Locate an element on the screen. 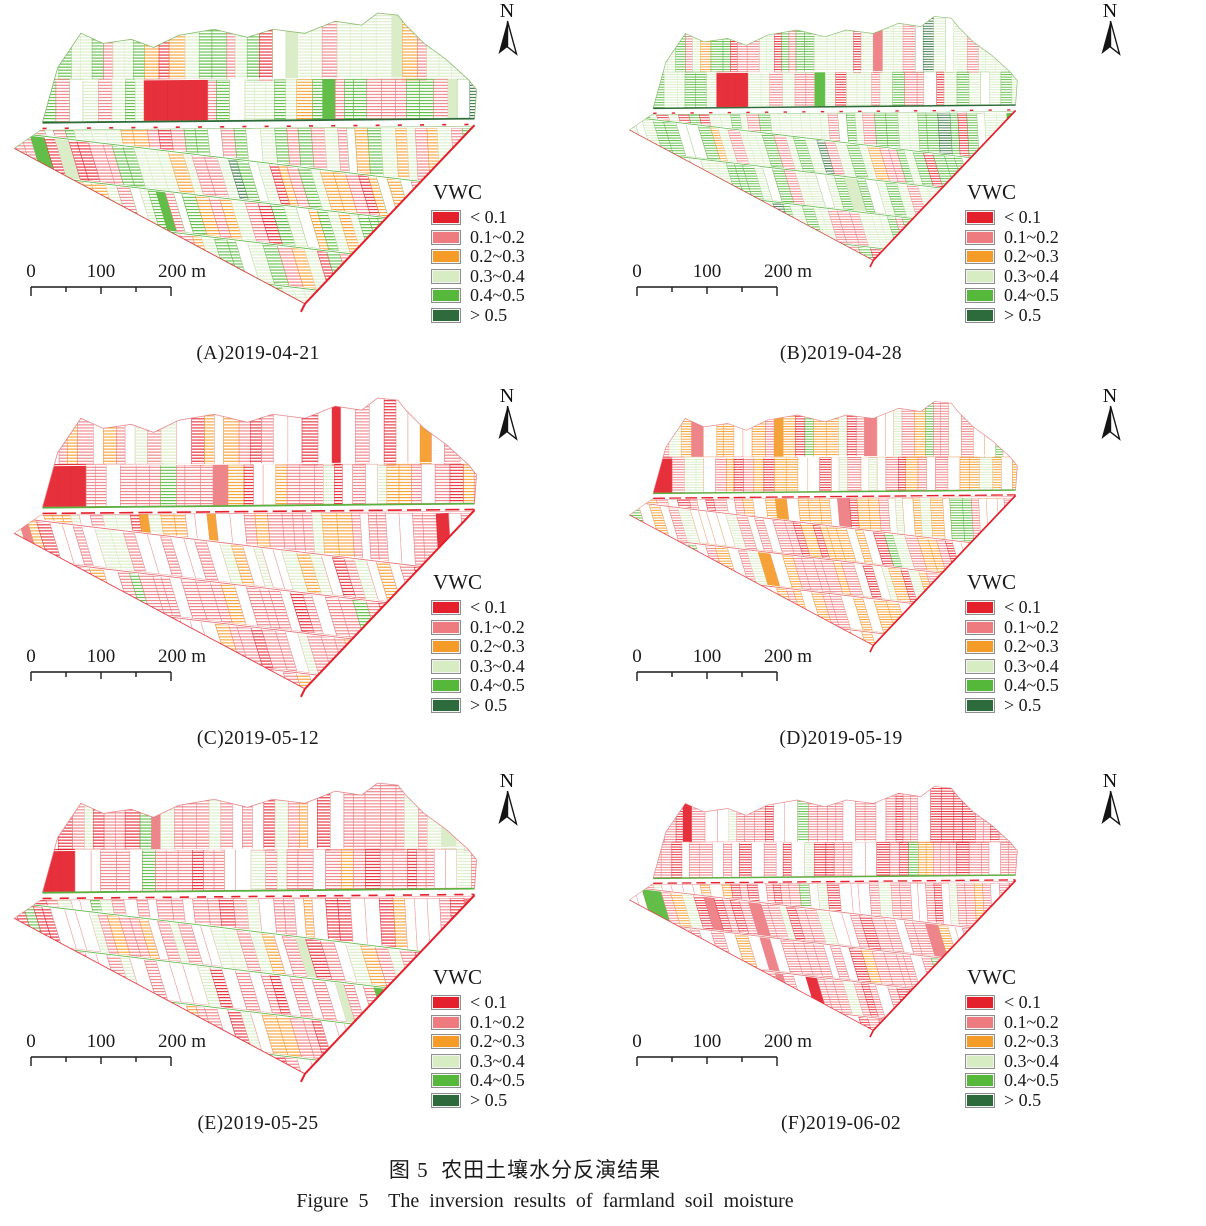  figure-caption-zh: 图 5 农田土壤水分反演结果 is located at coordinates (525, 1170).